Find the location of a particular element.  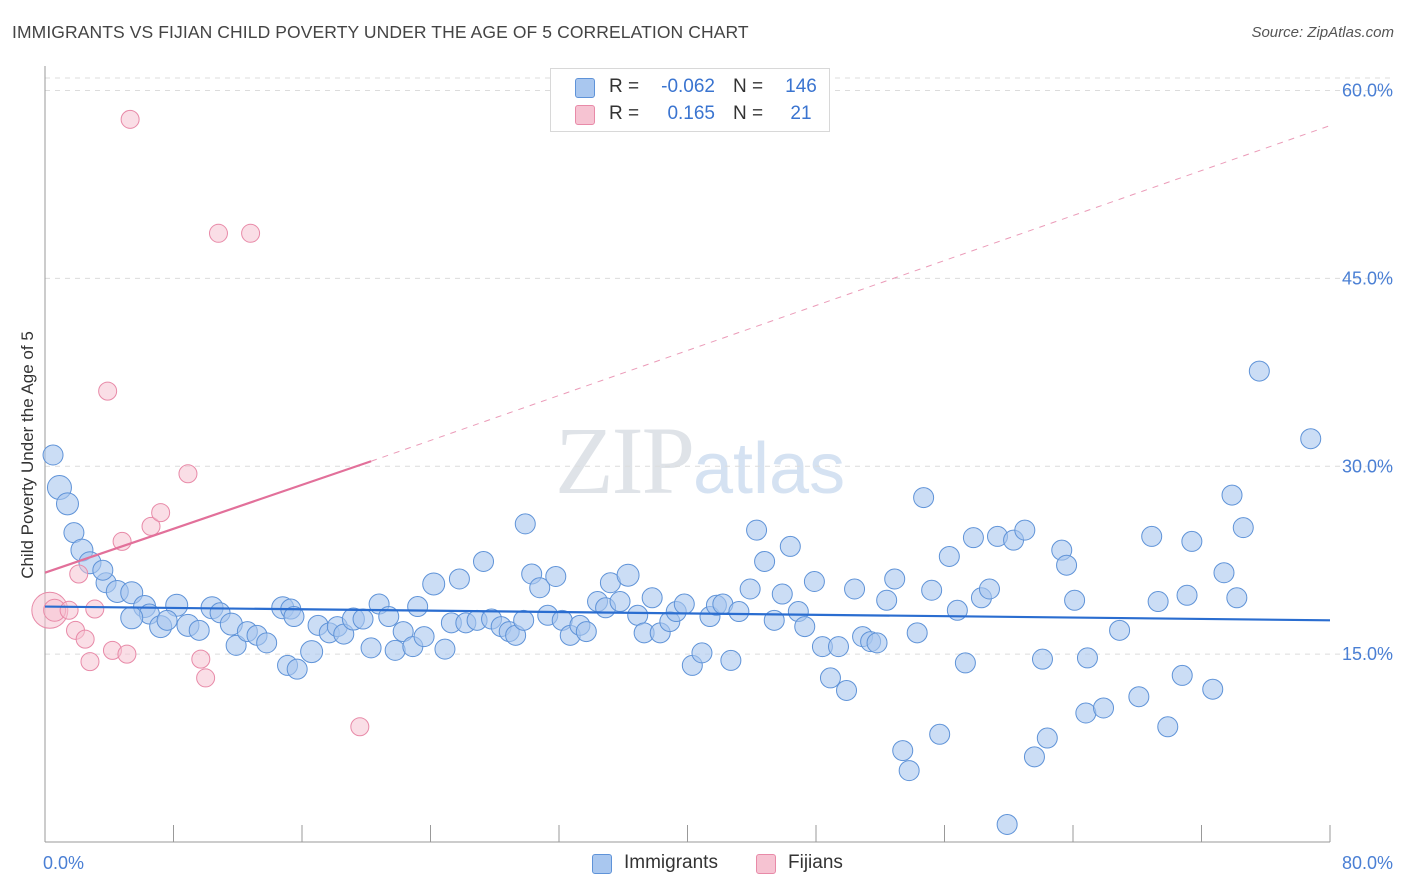

watermark: ZIPatlas is located at coordinates (700, 460).